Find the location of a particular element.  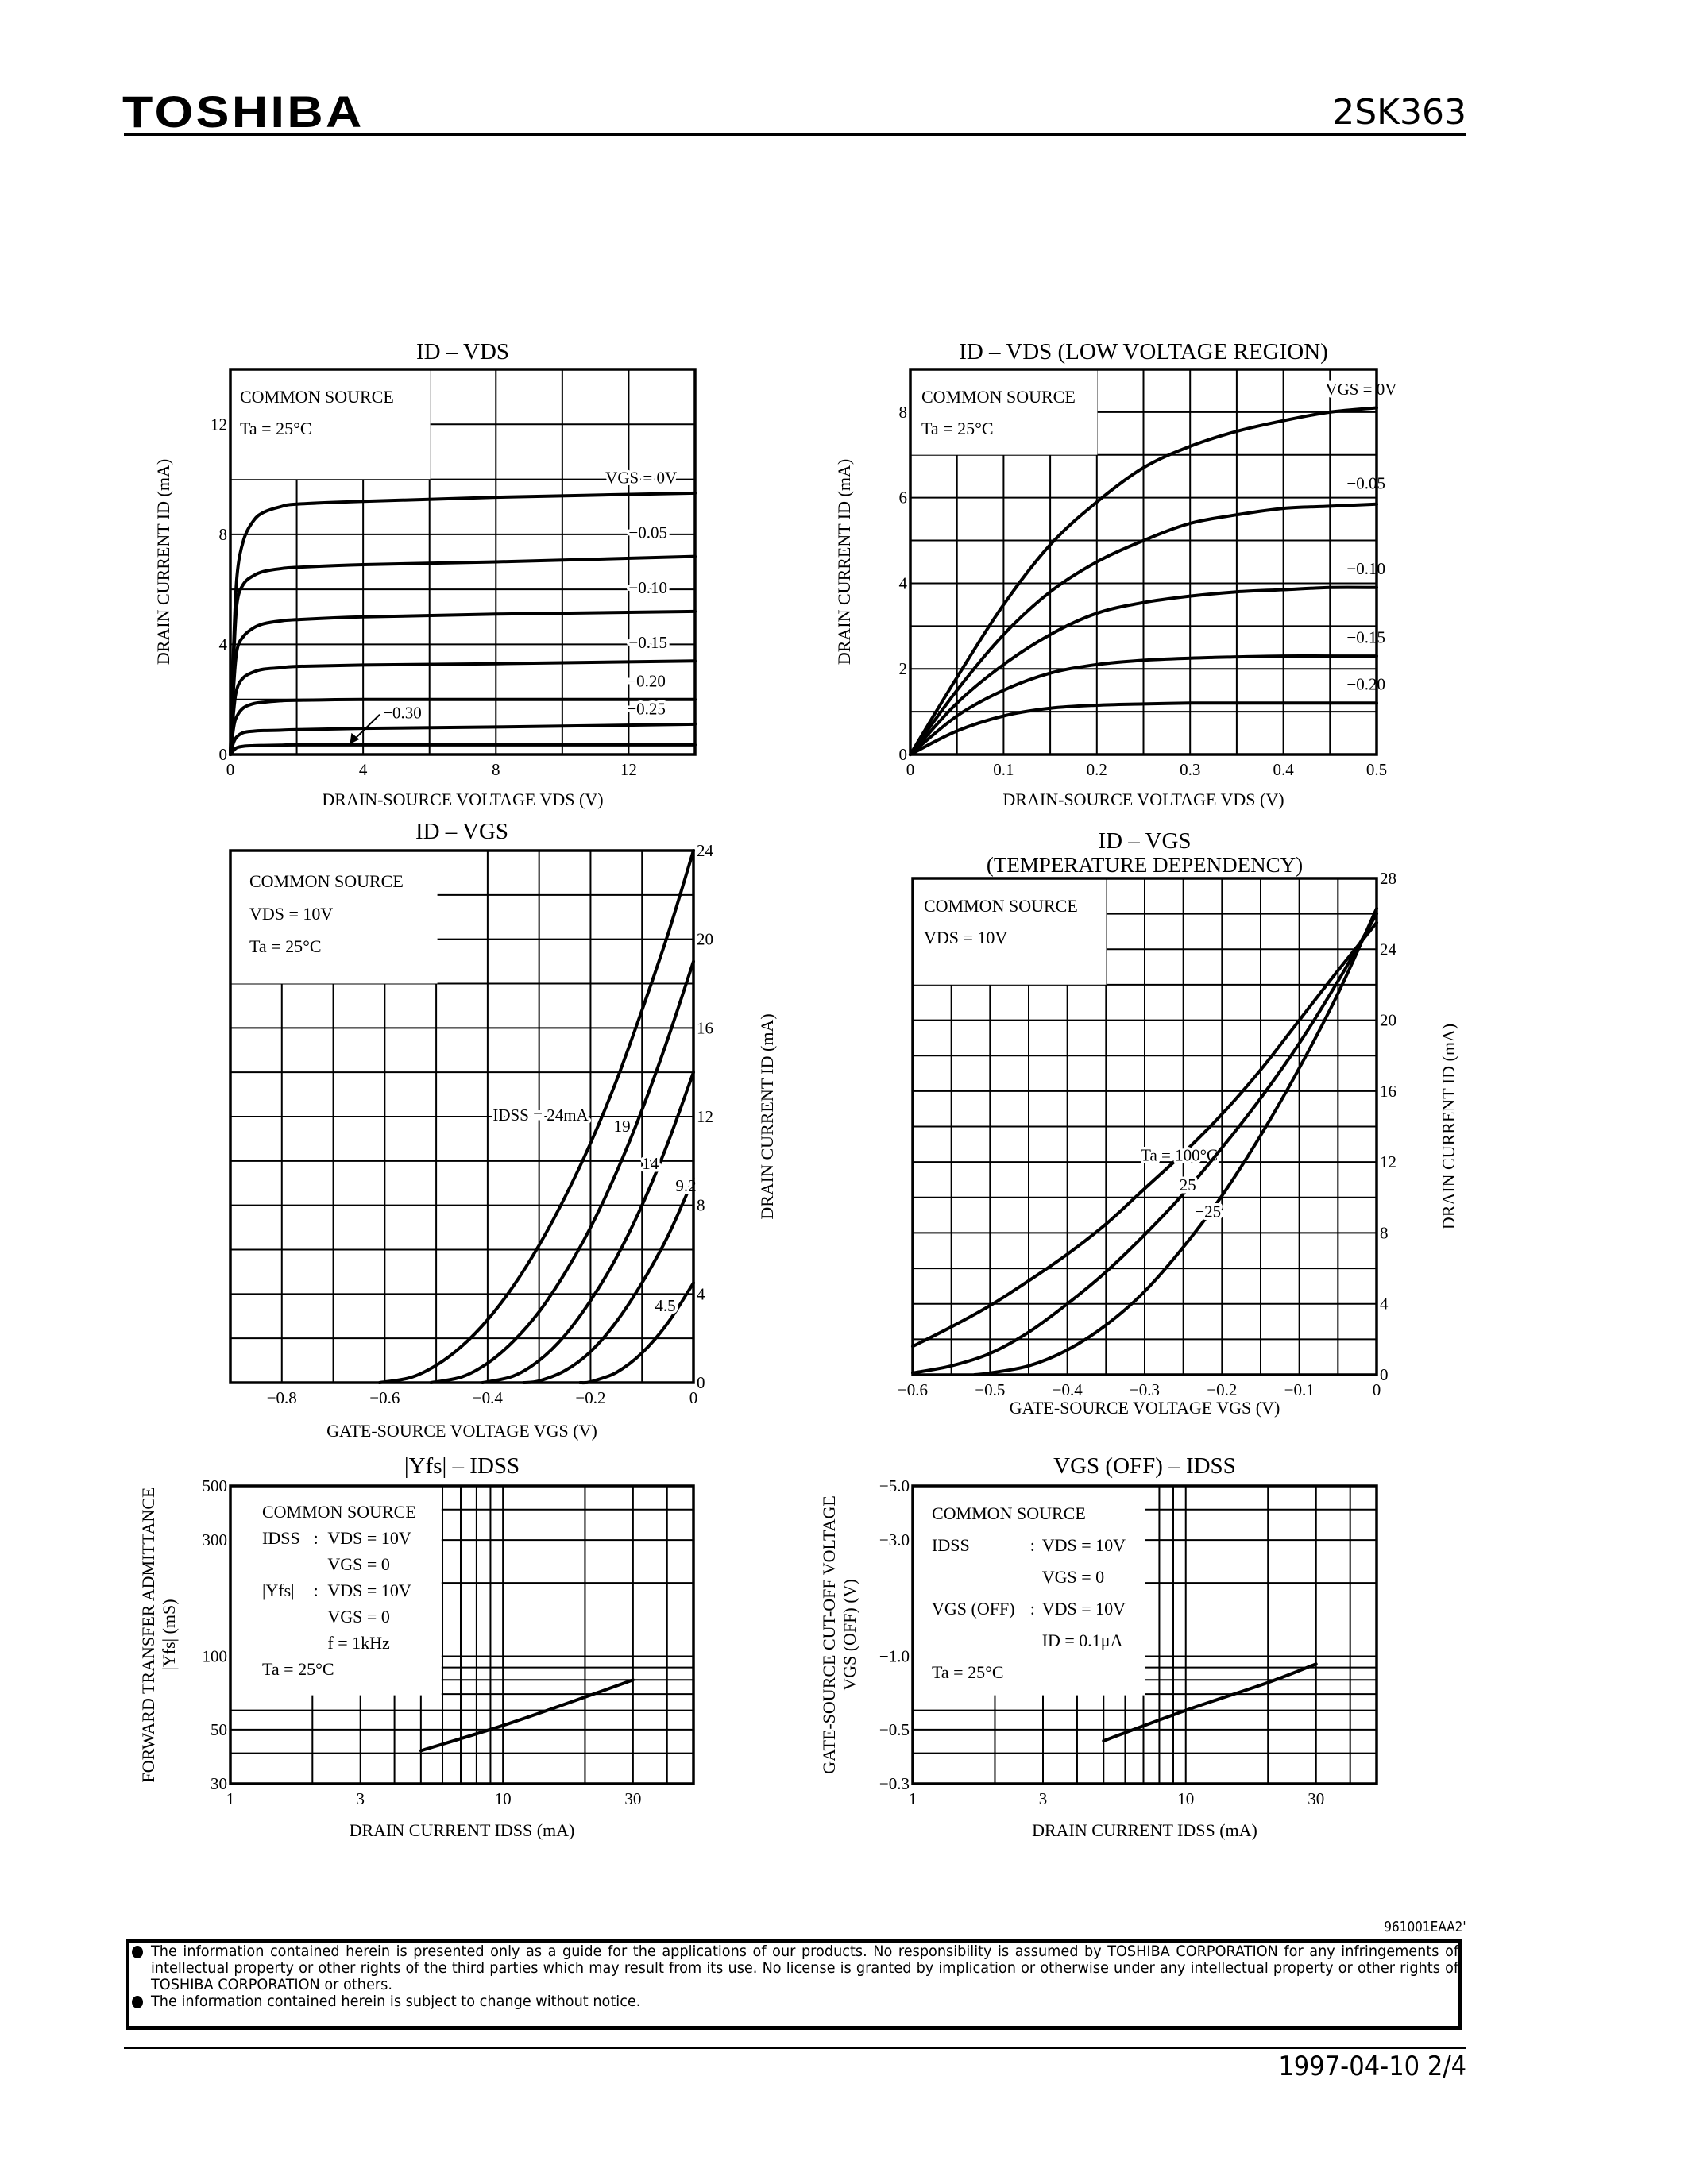

x-tick-label: 4 is located at coordinates (364, 769).